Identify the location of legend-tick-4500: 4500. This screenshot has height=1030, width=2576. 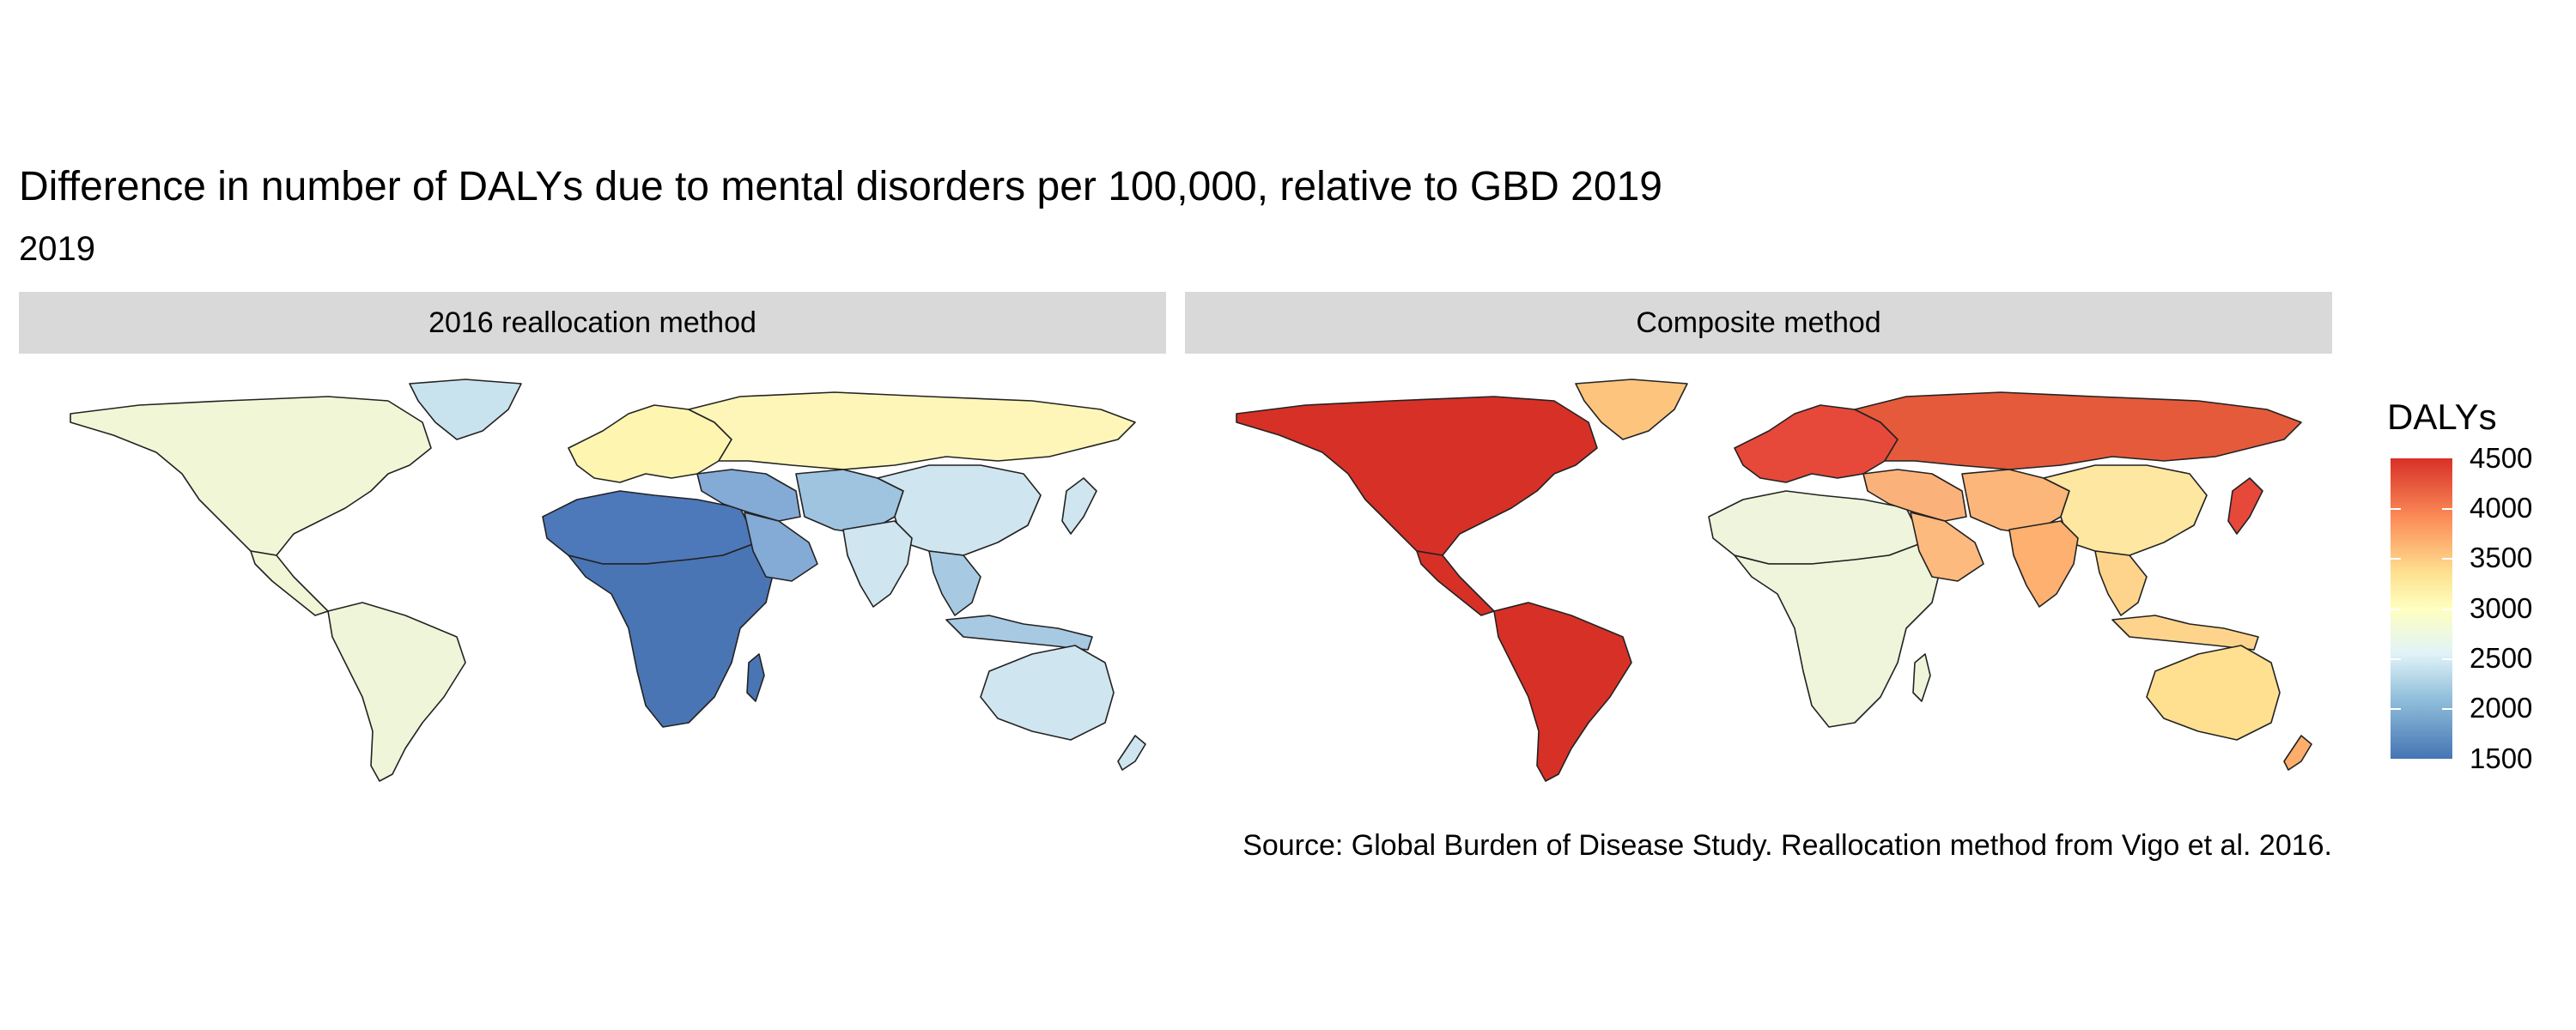
(2501, 458).